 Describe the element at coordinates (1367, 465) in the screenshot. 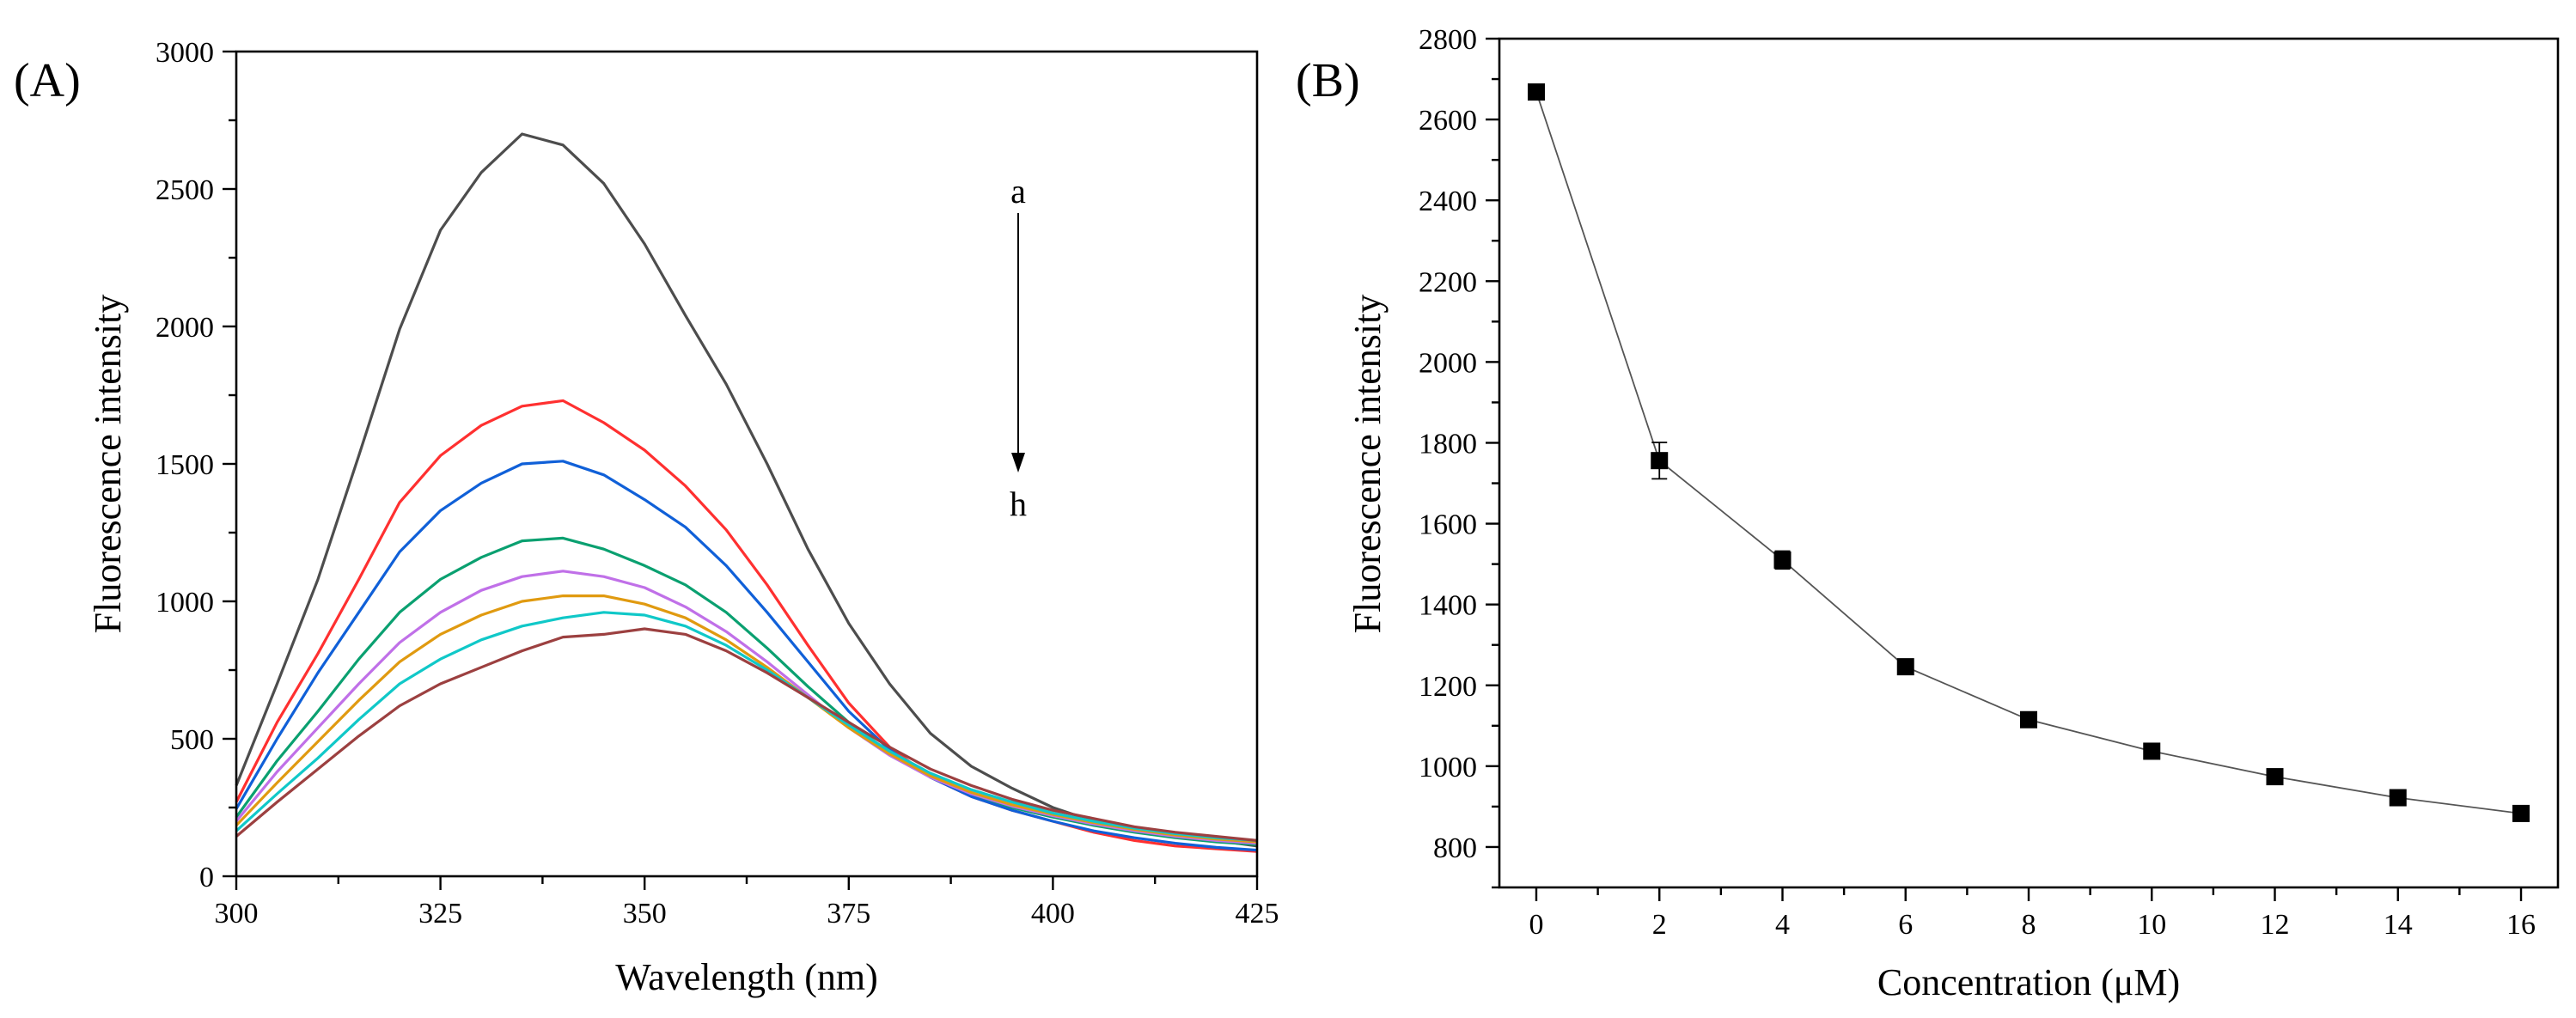

I see `panel-b-y-axis-label: Fluorescence intensity` at that location.